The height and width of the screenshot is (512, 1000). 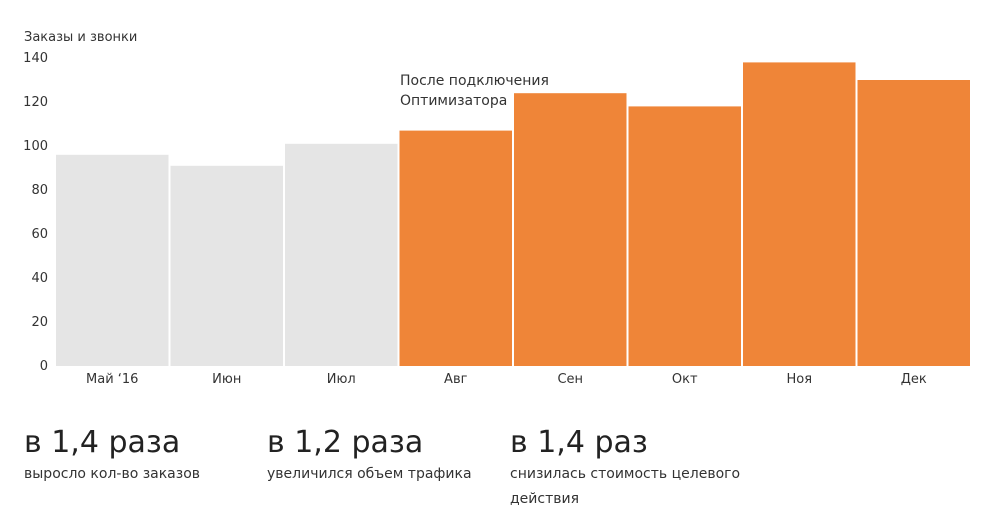 What do you see at coordinates (112, 474) in the screenshot?
I see `stat-orders-caption: выросло кол-во заказов` at bounding box center [112, 474].